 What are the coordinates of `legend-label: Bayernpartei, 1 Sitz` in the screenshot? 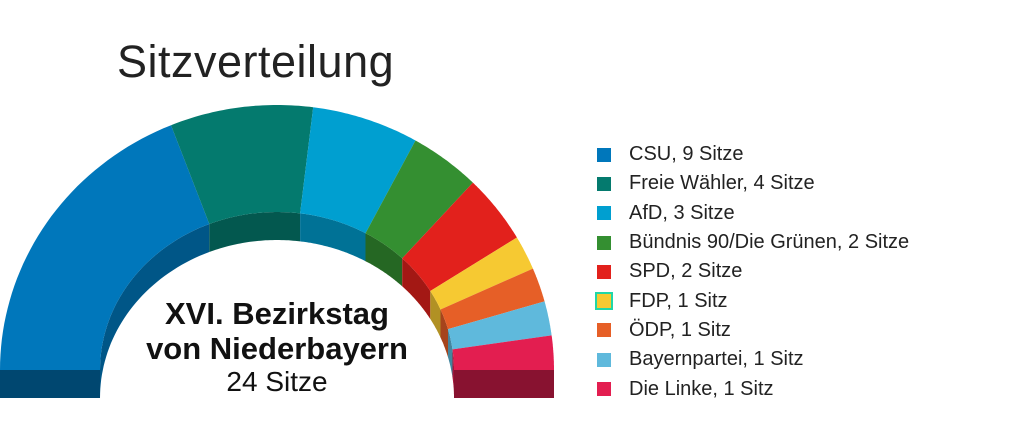 It's located at (716, 359).